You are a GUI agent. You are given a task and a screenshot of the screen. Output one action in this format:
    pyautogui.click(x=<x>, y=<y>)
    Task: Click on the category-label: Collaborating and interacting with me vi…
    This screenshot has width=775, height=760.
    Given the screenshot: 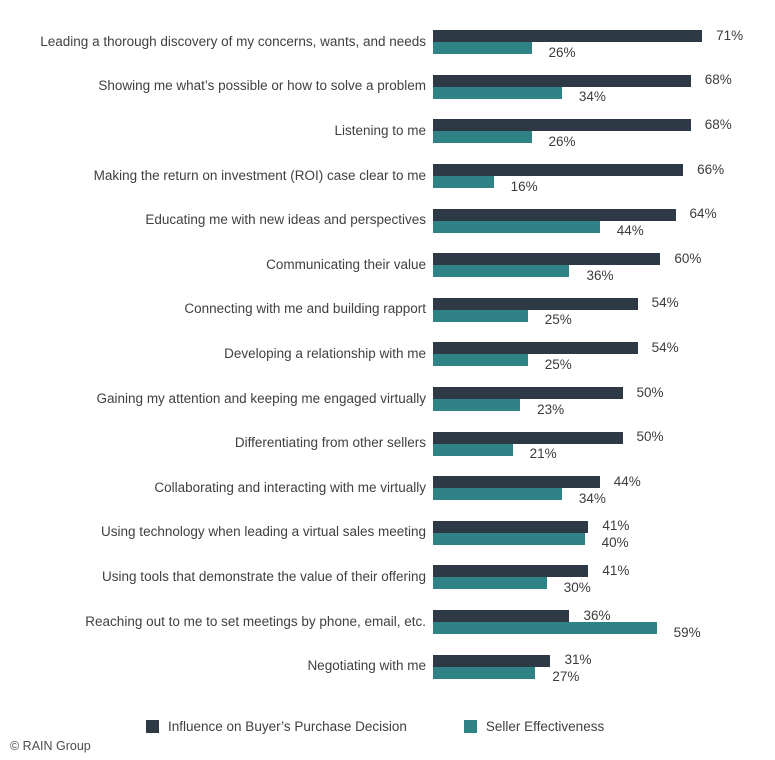 What is the action you would take?
    pyautogui.click(x=290, y=487)
    